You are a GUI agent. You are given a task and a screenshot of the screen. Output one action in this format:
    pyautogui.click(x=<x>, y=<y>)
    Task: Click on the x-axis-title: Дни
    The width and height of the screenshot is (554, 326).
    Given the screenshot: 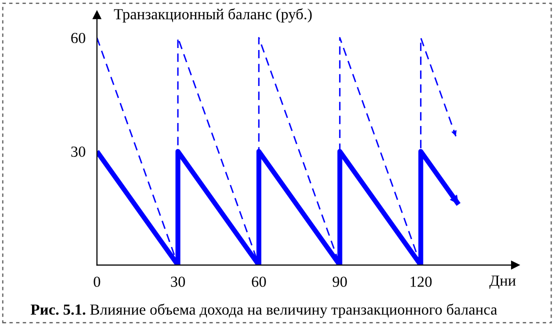 What is the action you would take?
    pyautogui.click(x=502, y=282)
    